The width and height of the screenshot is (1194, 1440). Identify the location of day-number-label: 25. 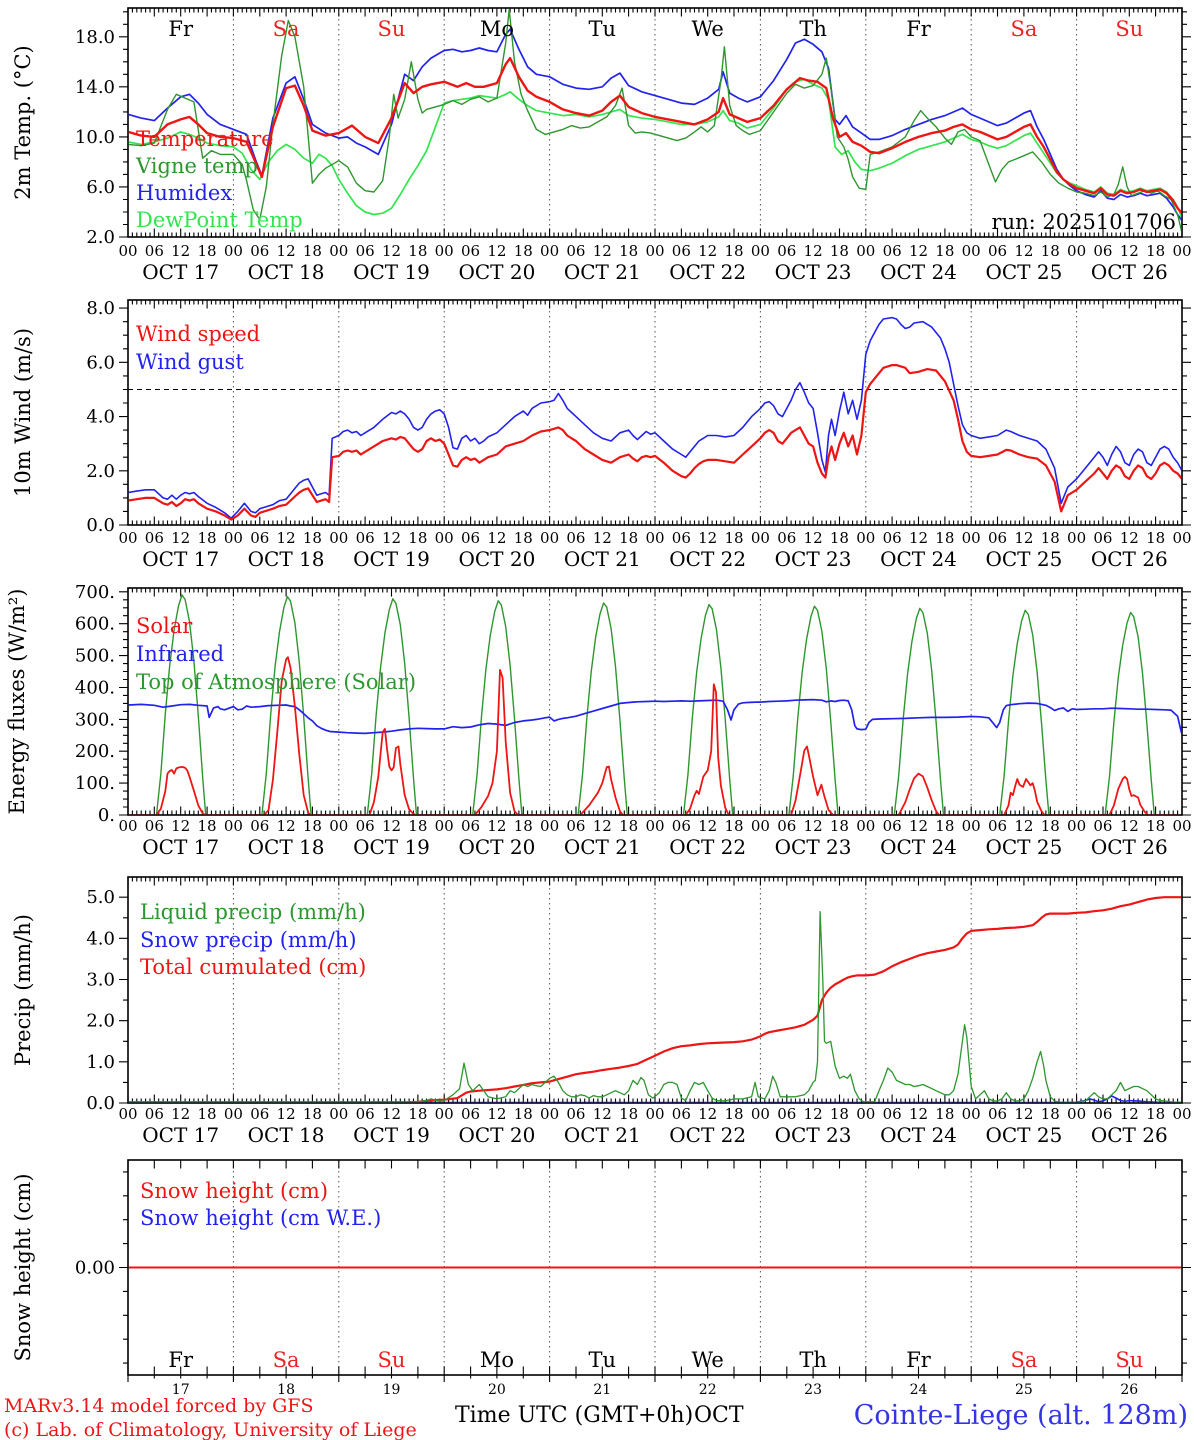
(1024, 1390).